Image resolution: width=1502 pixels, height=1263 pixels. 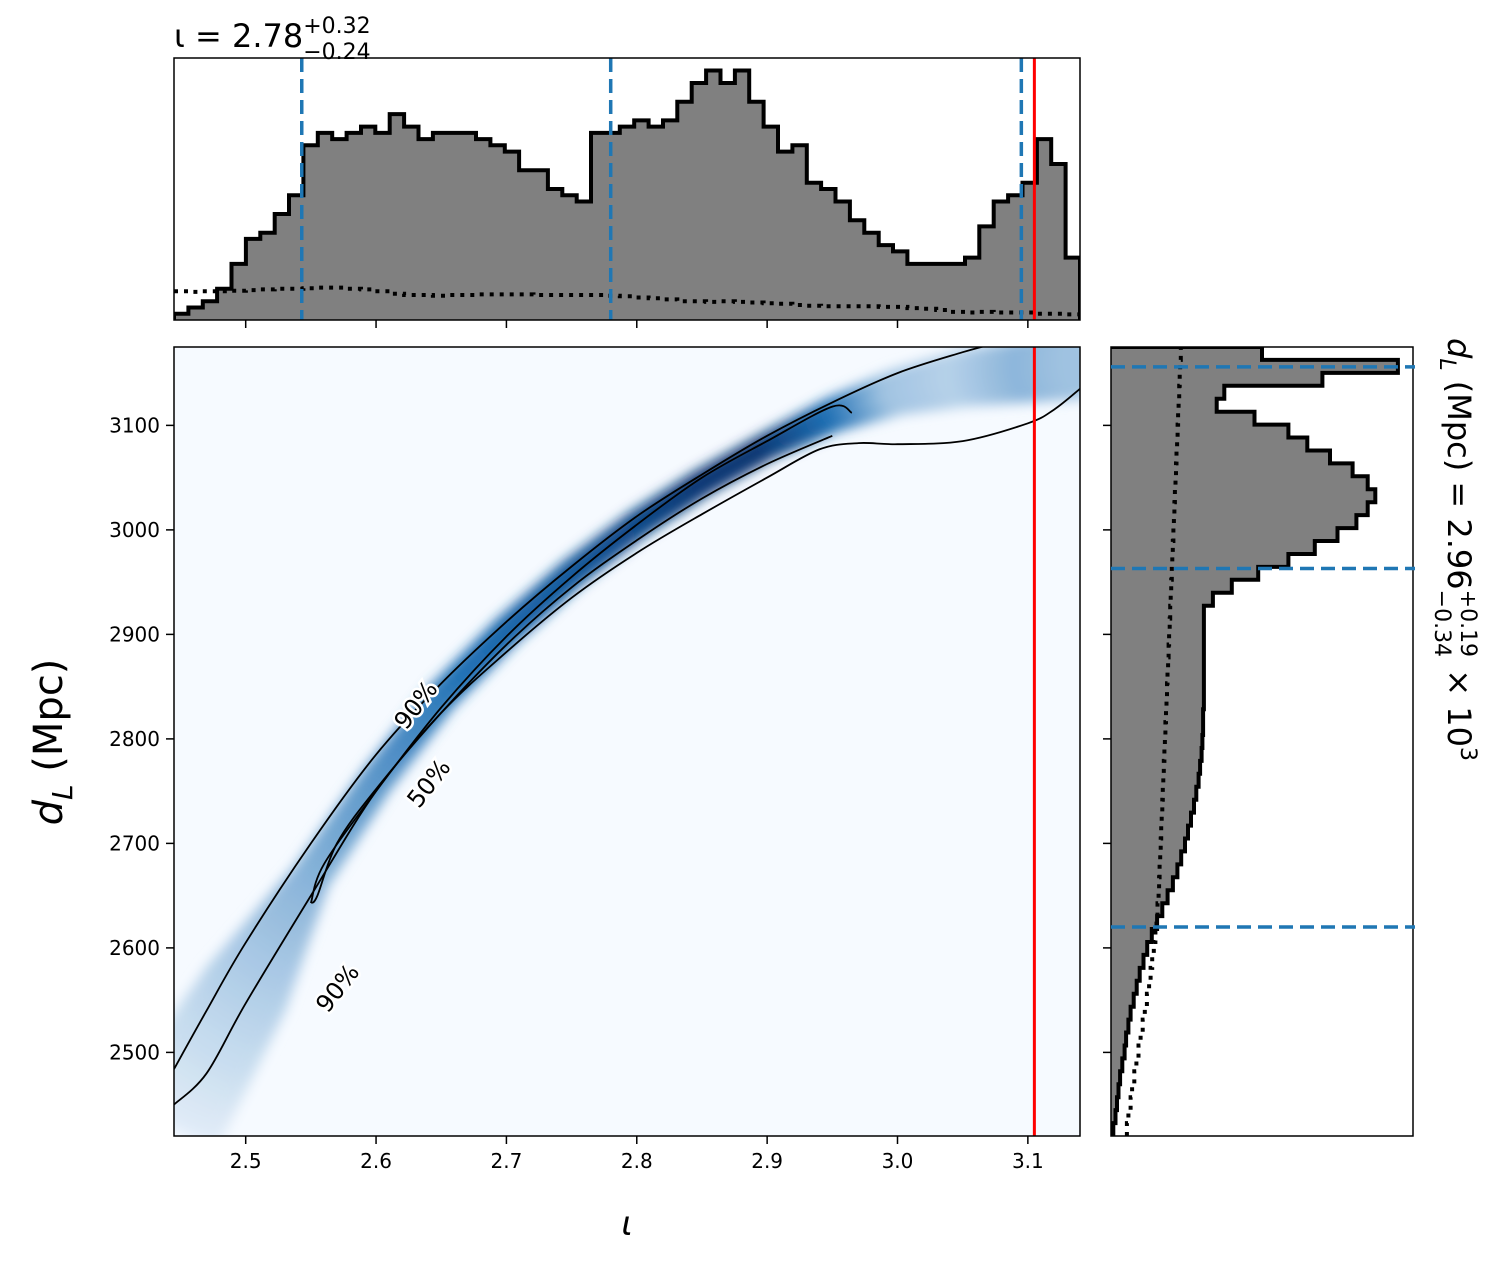 What do you see at coordinates (898, 1161) in the screenshot?
I see `x-tick-label: 3.0` at bounding box center [898, 1161].